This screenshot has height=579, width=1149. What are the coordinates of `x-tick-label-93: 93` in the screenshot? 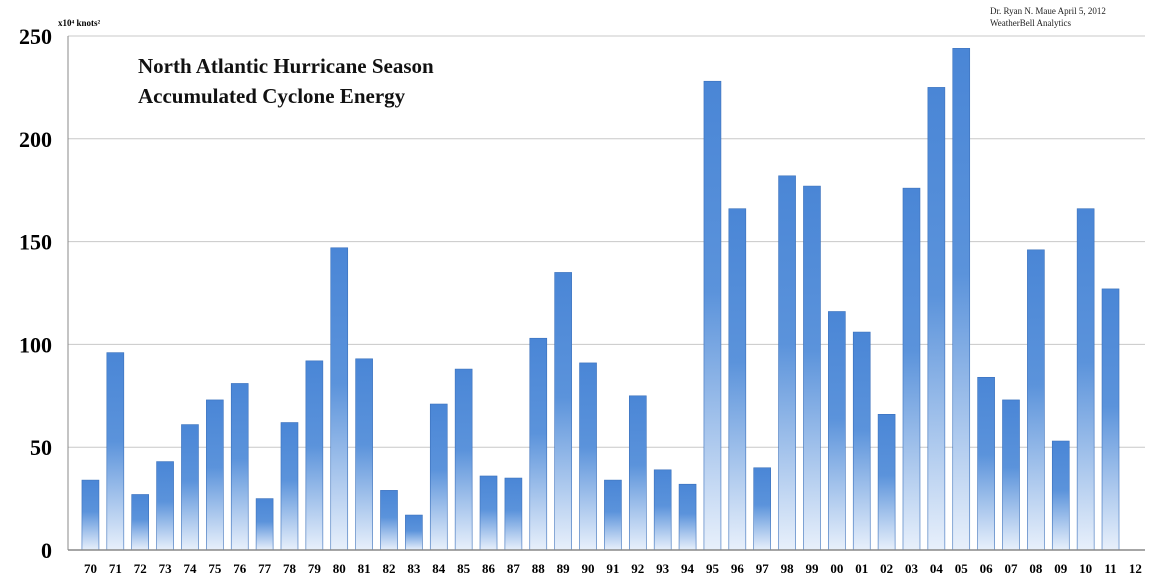 It's located at (663, 568).